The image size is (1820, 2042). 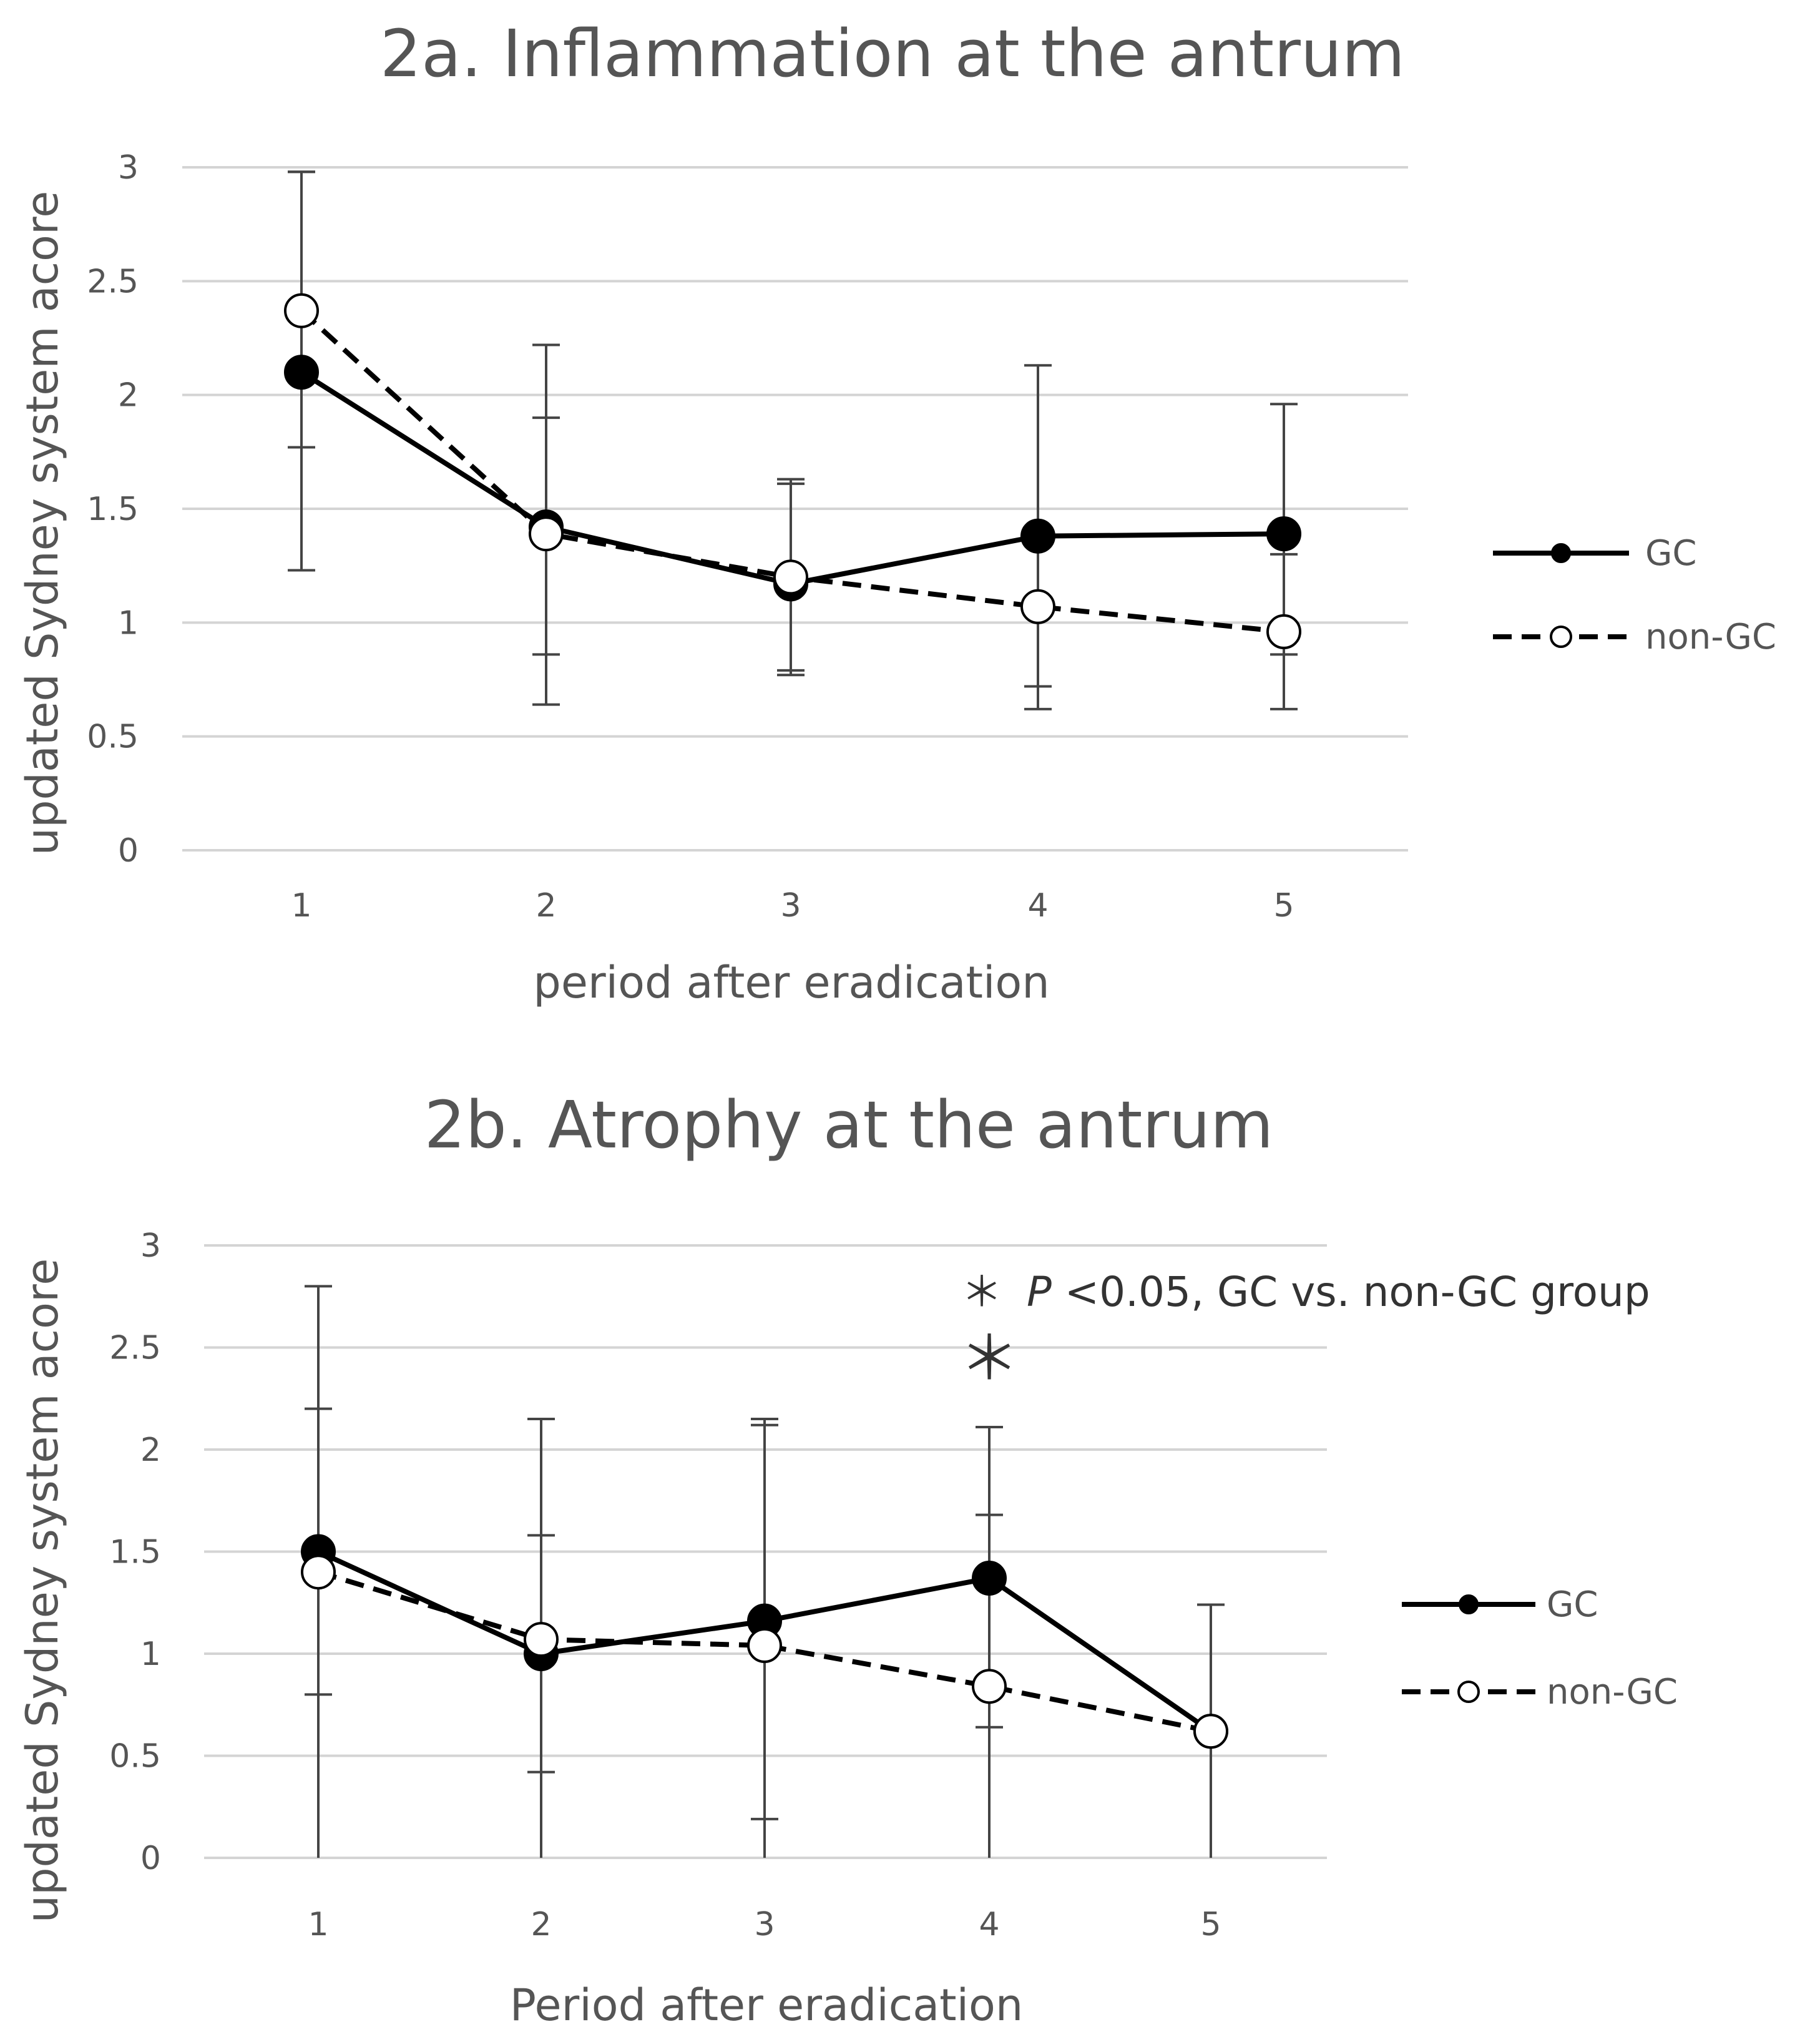 I want to click on chart-2b-x-tick-label: 2, so click(x=541, y=1924).